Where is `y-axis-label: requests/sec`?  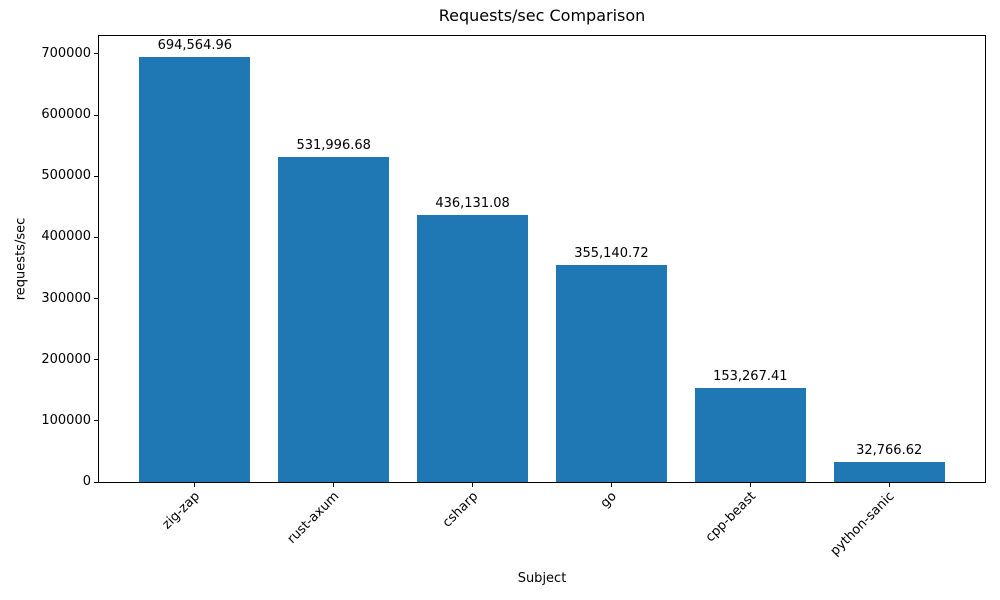 y-axis-label: requests/sec is located at coordinates (21, 259).